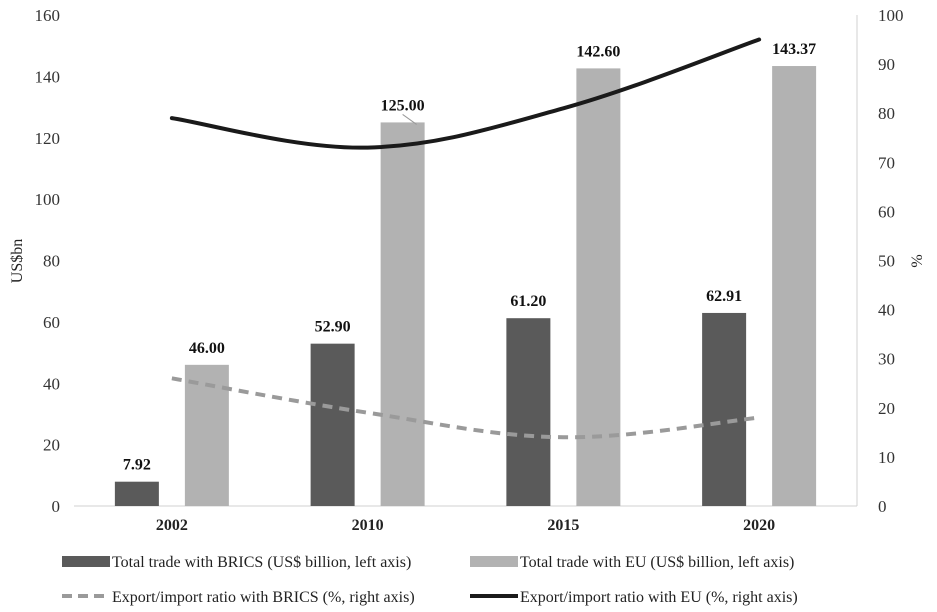  What do you see at coordinates (886, 211) in the screenshot?
I see `right-tick-label: 60` at bounding box center [886, 211].